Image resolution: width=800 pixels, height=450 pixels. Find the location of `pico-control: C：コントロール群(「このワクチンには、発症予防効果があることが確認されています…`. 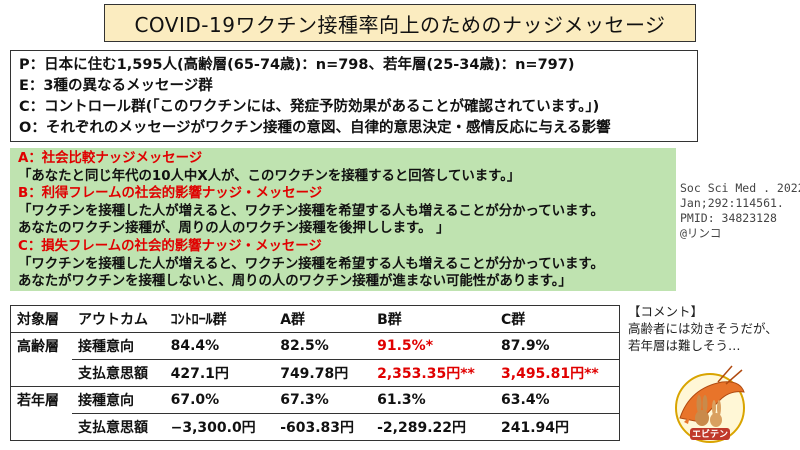

pico-control: C：コントロール群(「このワクチンには、発症予防効果があることが確認されています… is located at coordinates (309, 107).